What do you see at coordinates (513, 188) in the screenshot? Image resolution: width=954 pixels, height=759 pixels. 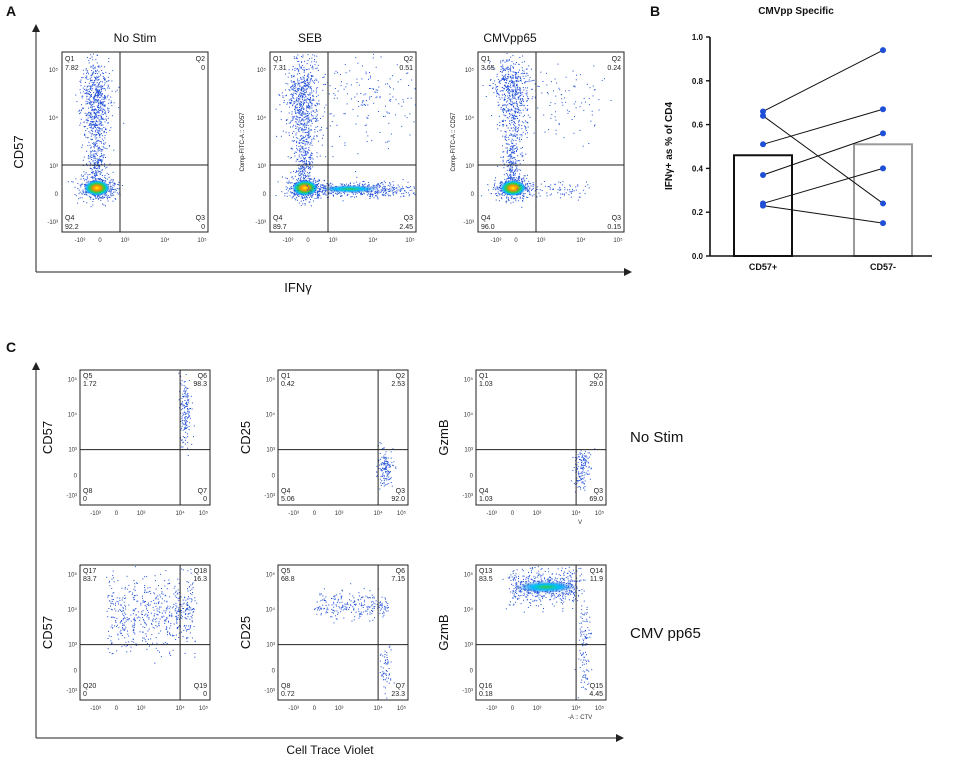 I see `density-hotspot` at bounding box center [513, 188].